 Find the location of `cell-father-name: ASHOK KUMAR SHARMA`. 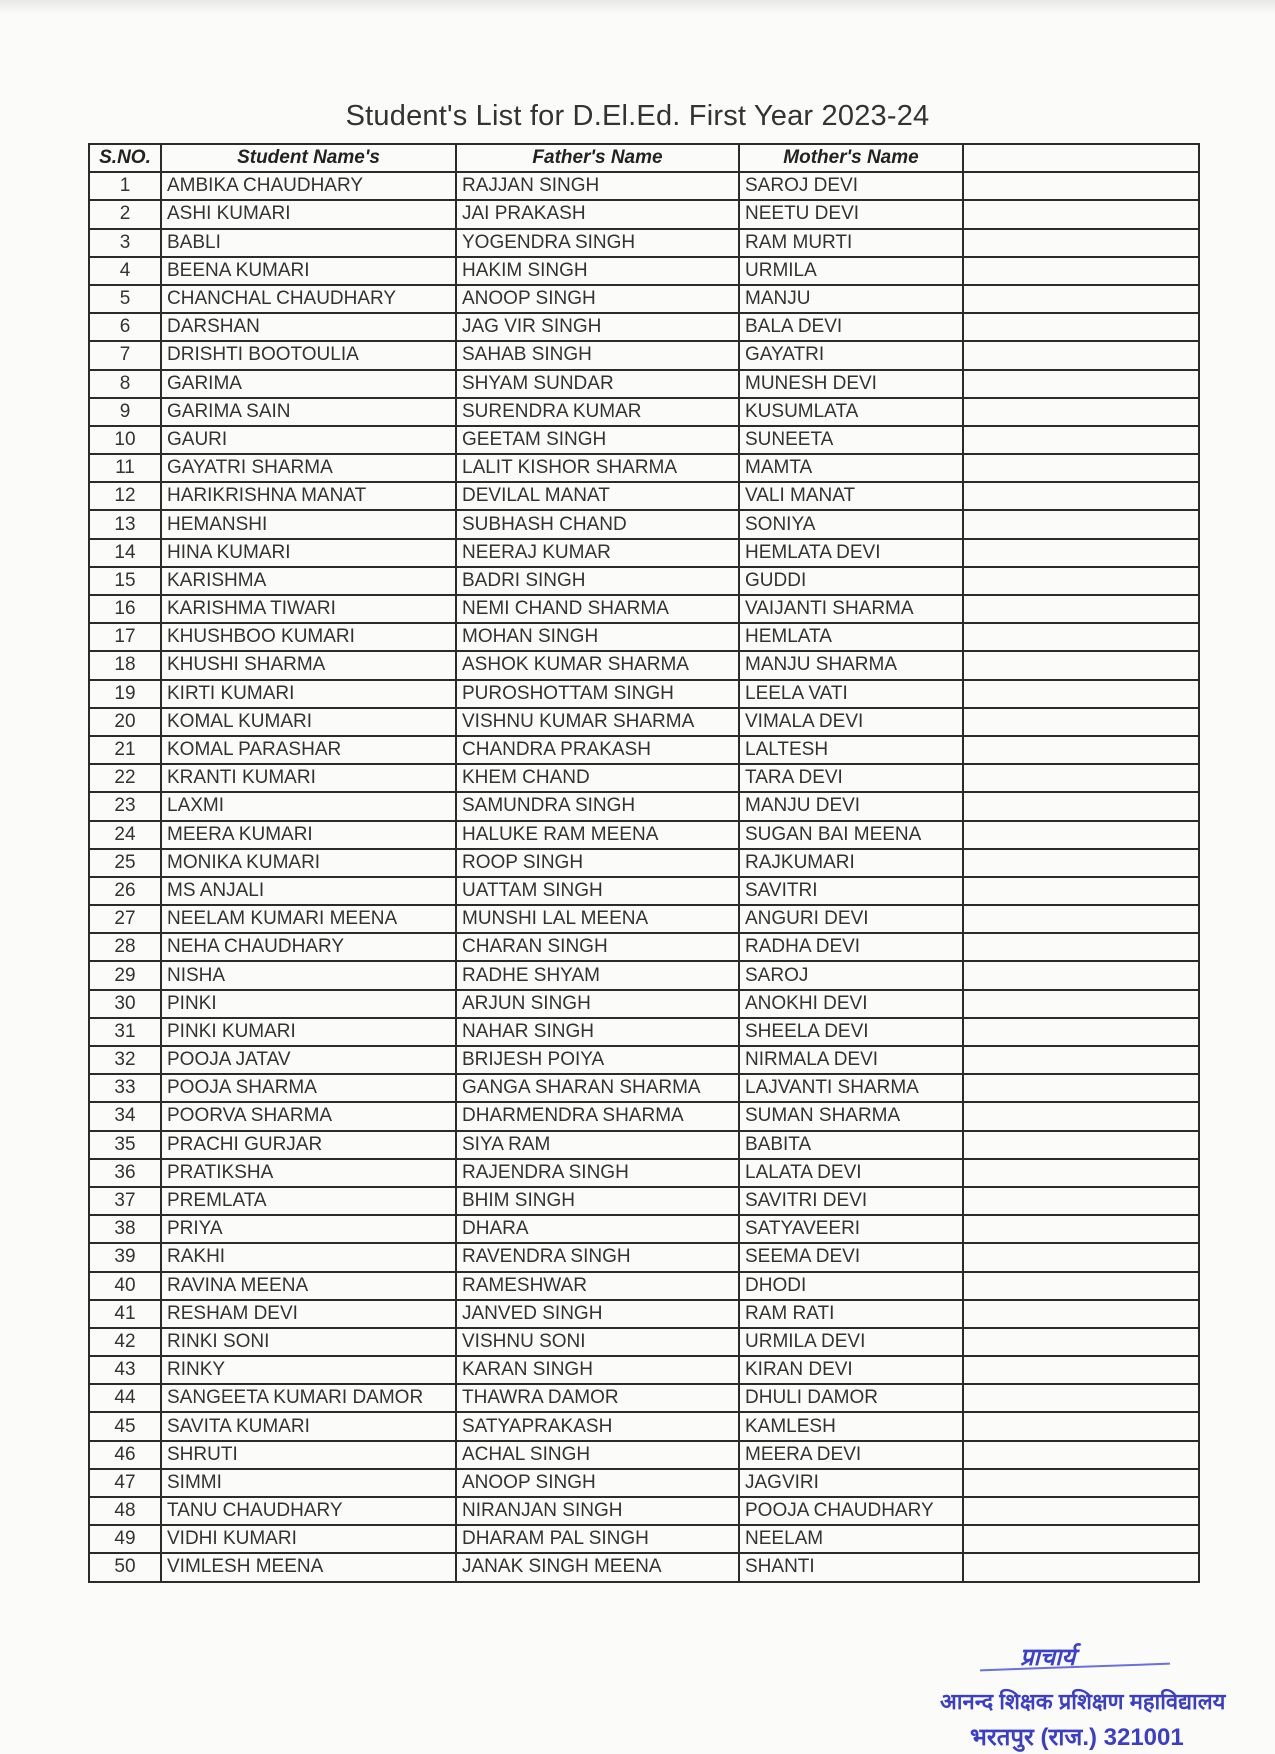

cell-father-name: ASHOK KUMAR SHARMA is located at coordinates (597, 665).